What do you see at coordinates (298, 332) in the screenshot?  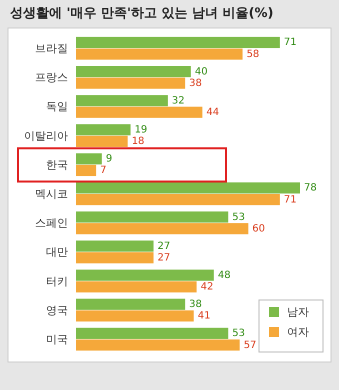 I see `legend-label: 여자` at bounding box center [298, 332].